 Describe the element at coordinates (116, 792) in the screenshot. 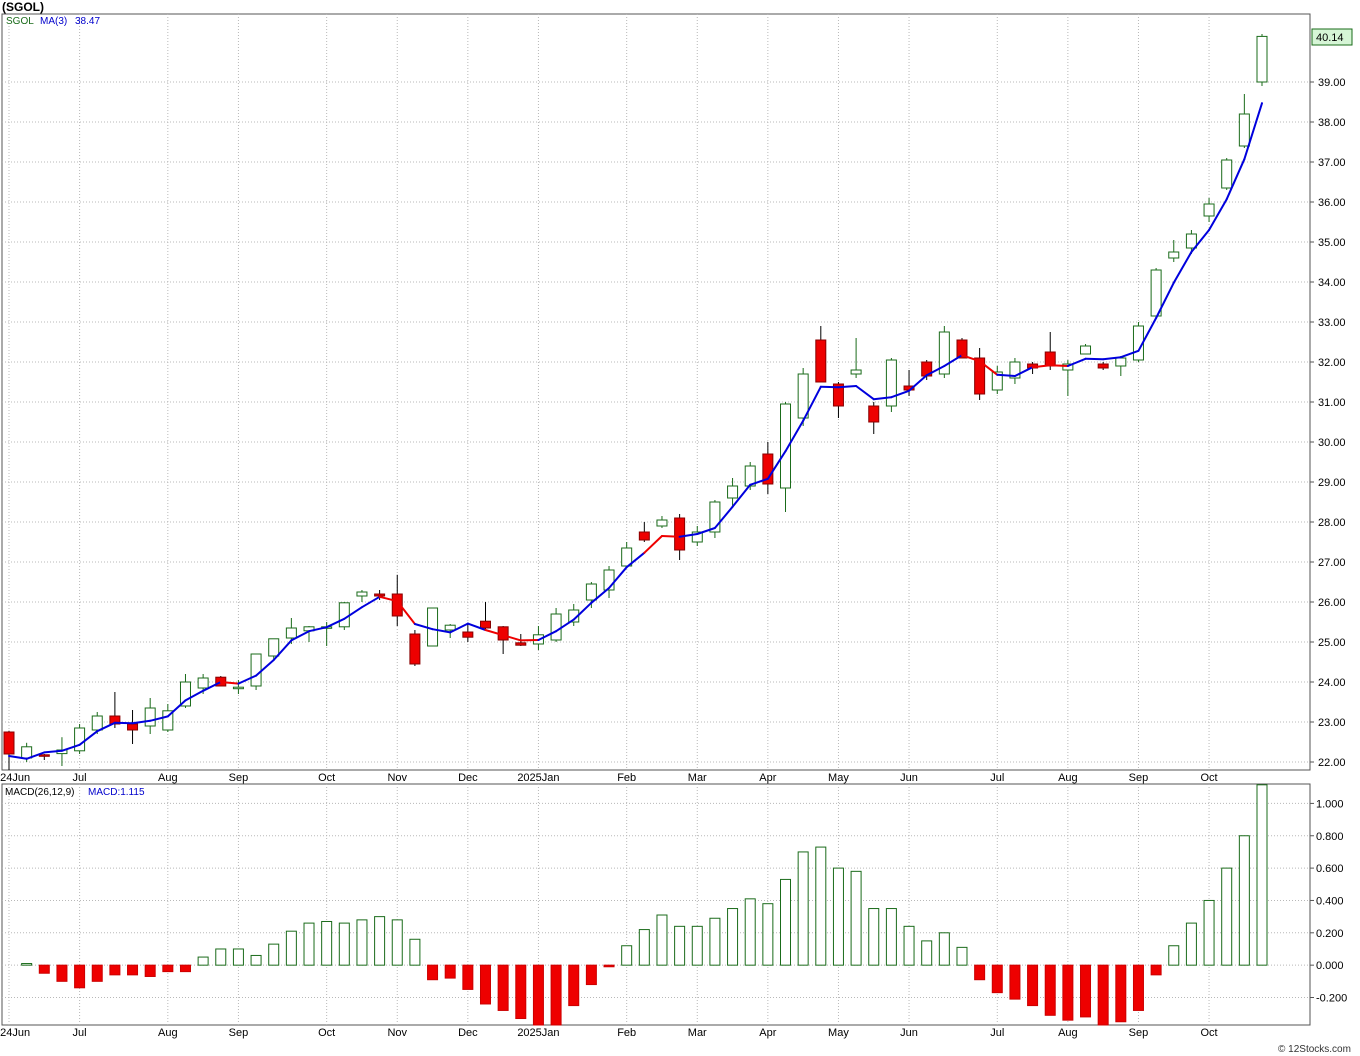

I see `macd-legend-value: MACD:1.115` at that location.